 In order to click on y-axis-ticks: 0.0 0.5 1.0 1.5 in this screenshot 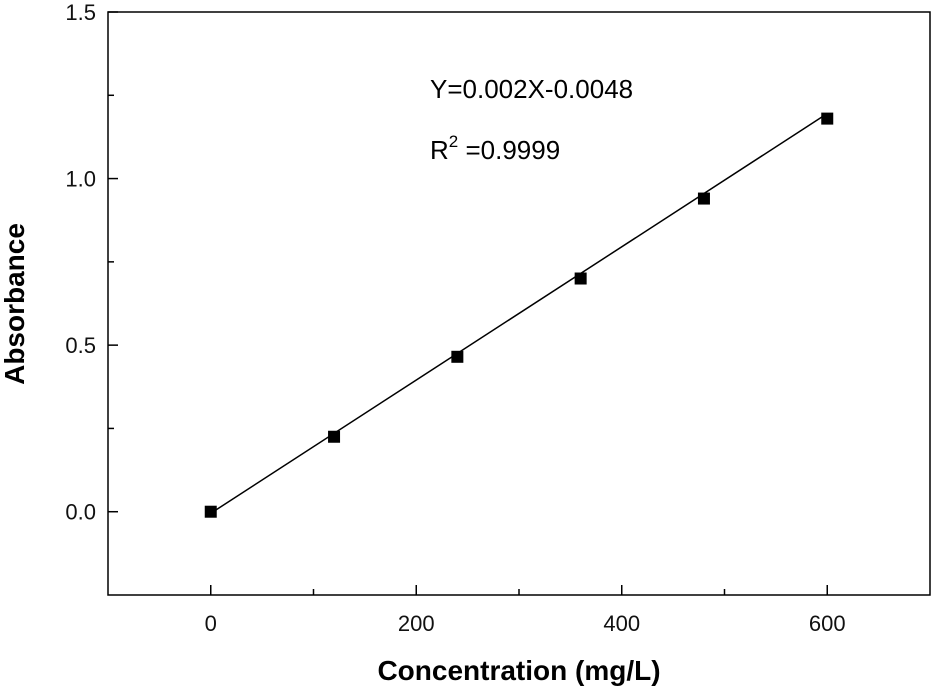, I will do `click(91, 262)`.